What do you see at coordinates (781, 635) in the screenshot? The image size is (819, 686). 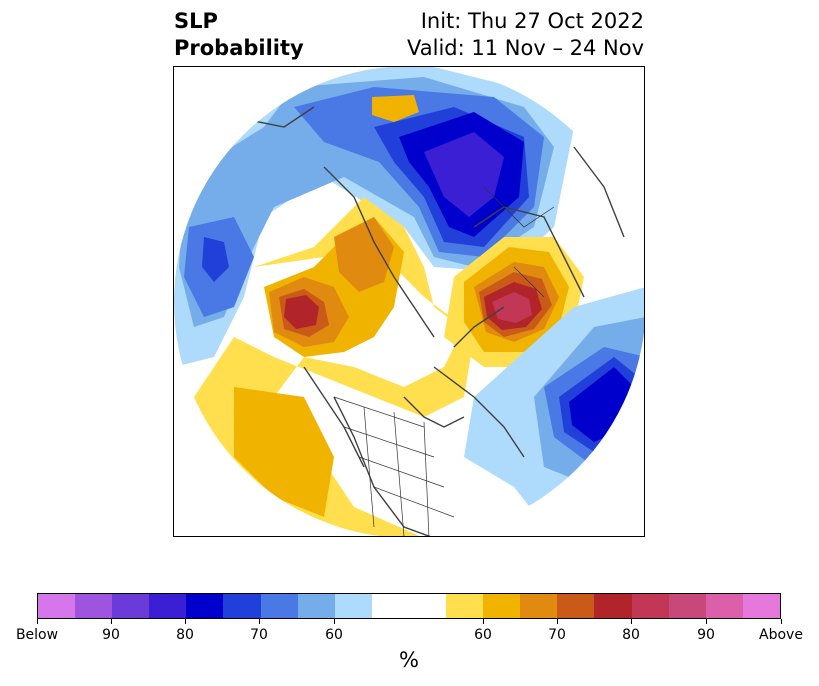 I see `colorbar-tick-label: Above` at bounding box center [781, 635].